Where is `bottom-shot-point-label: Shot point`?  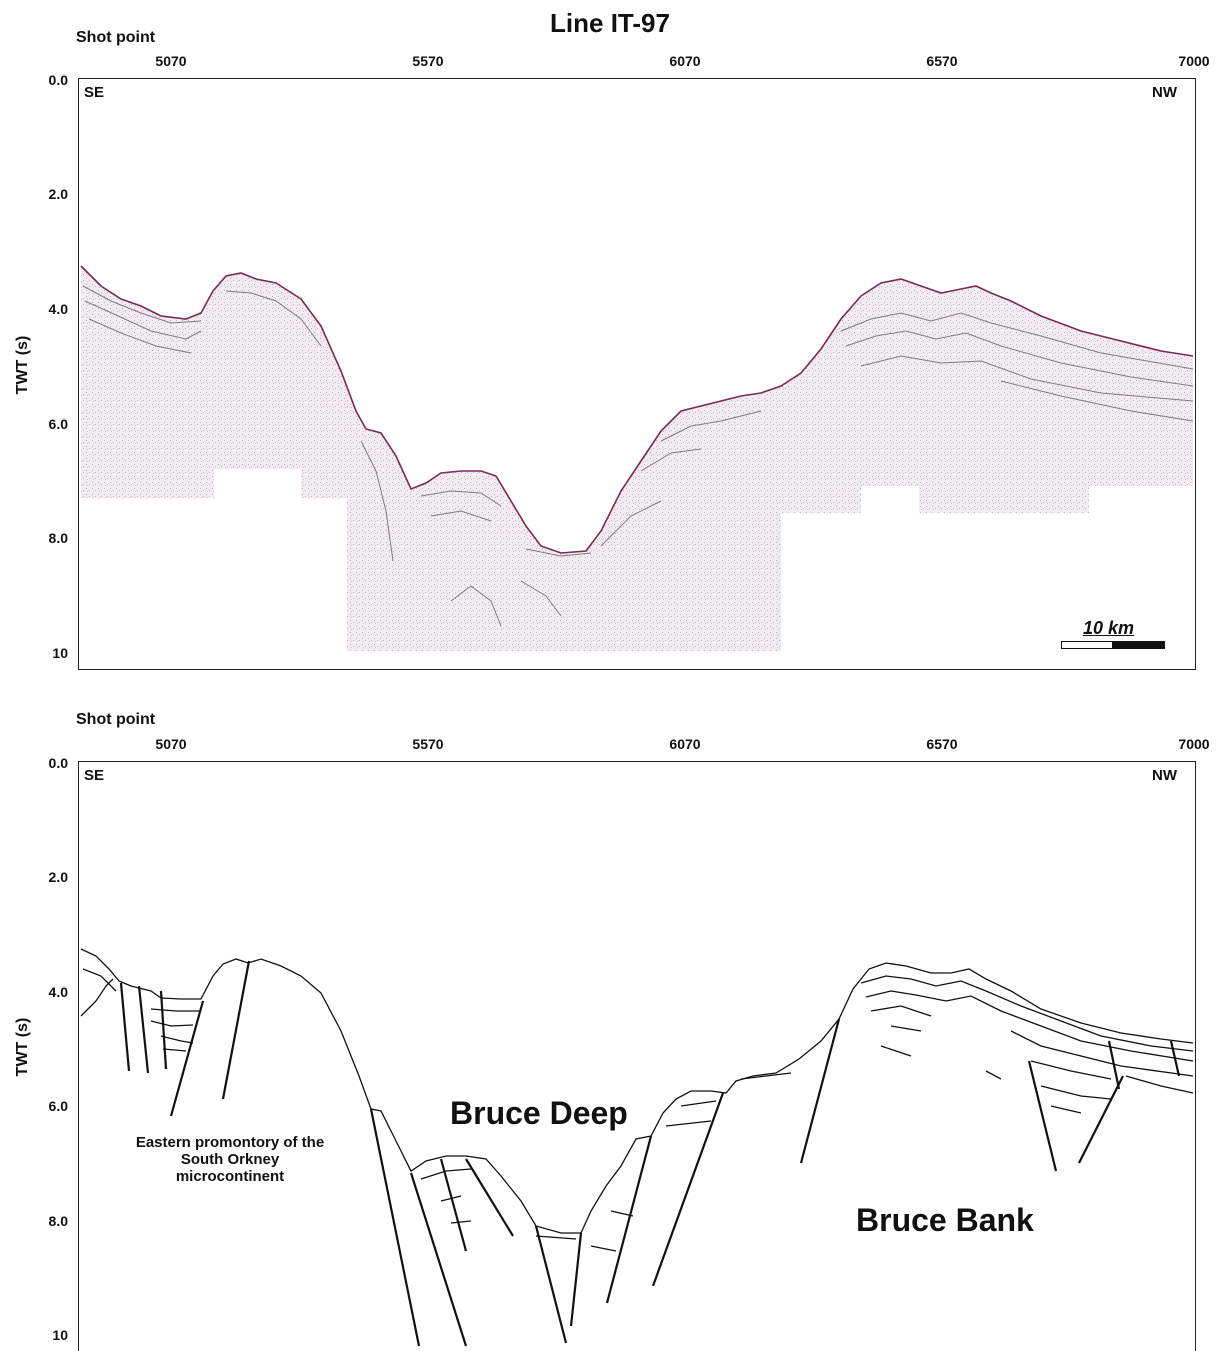 bottom-shot-point-label: Shot point is located at coordinates (116, 719).